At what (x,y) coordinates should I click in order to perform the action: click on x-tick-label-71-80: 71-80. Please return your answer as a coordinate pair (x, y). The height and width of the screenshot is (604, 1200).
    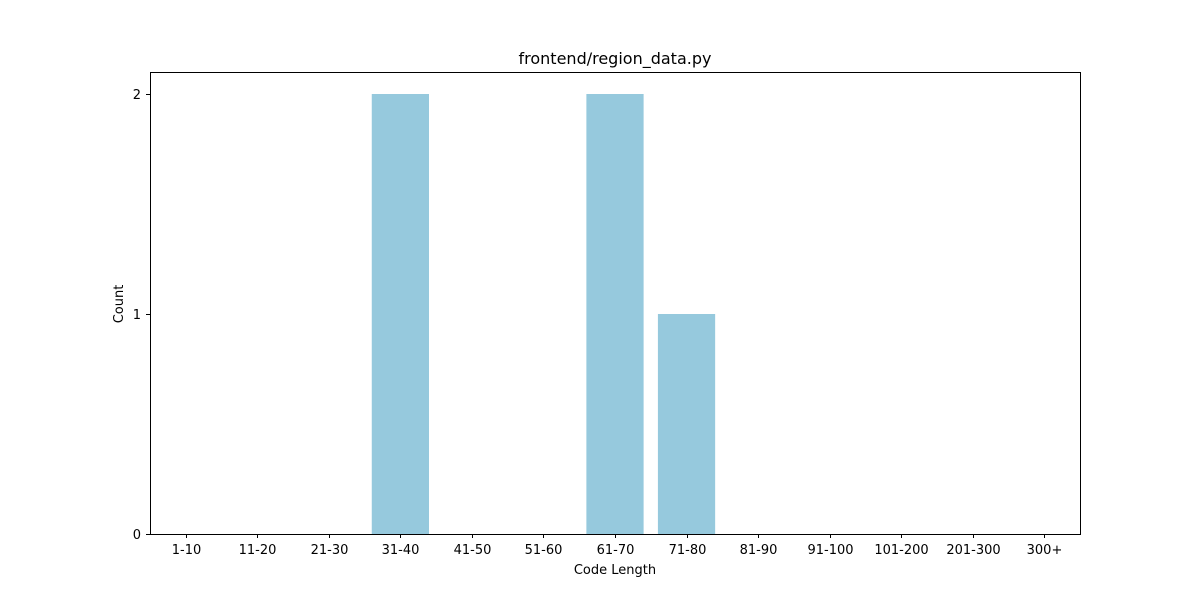
    Looking at the image, I should click on (688, 550).